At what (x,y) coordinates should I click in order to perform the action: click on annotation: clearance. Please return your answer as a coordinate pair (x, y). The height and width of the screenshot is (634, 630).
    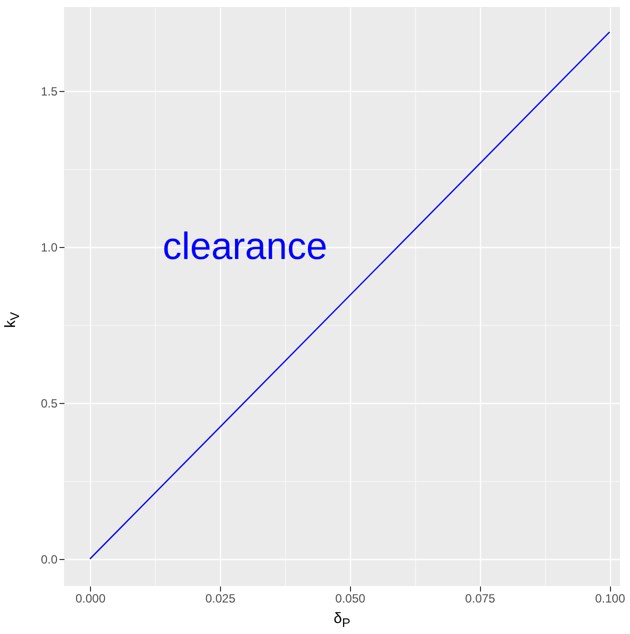
    Looking at the image, I should click on (245, 247).